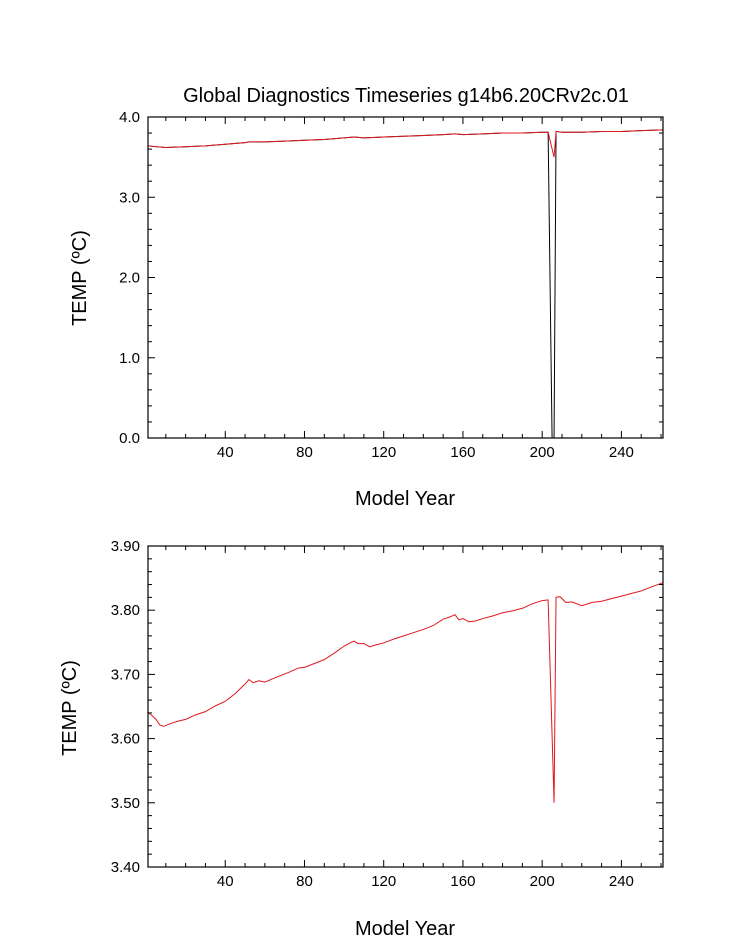 This screenshot has height=945, width=733. What do you see at coordinates (129, 358) in the screenshot?
I see `y-tick-label: 1.0` at bounding box center [129, 358].